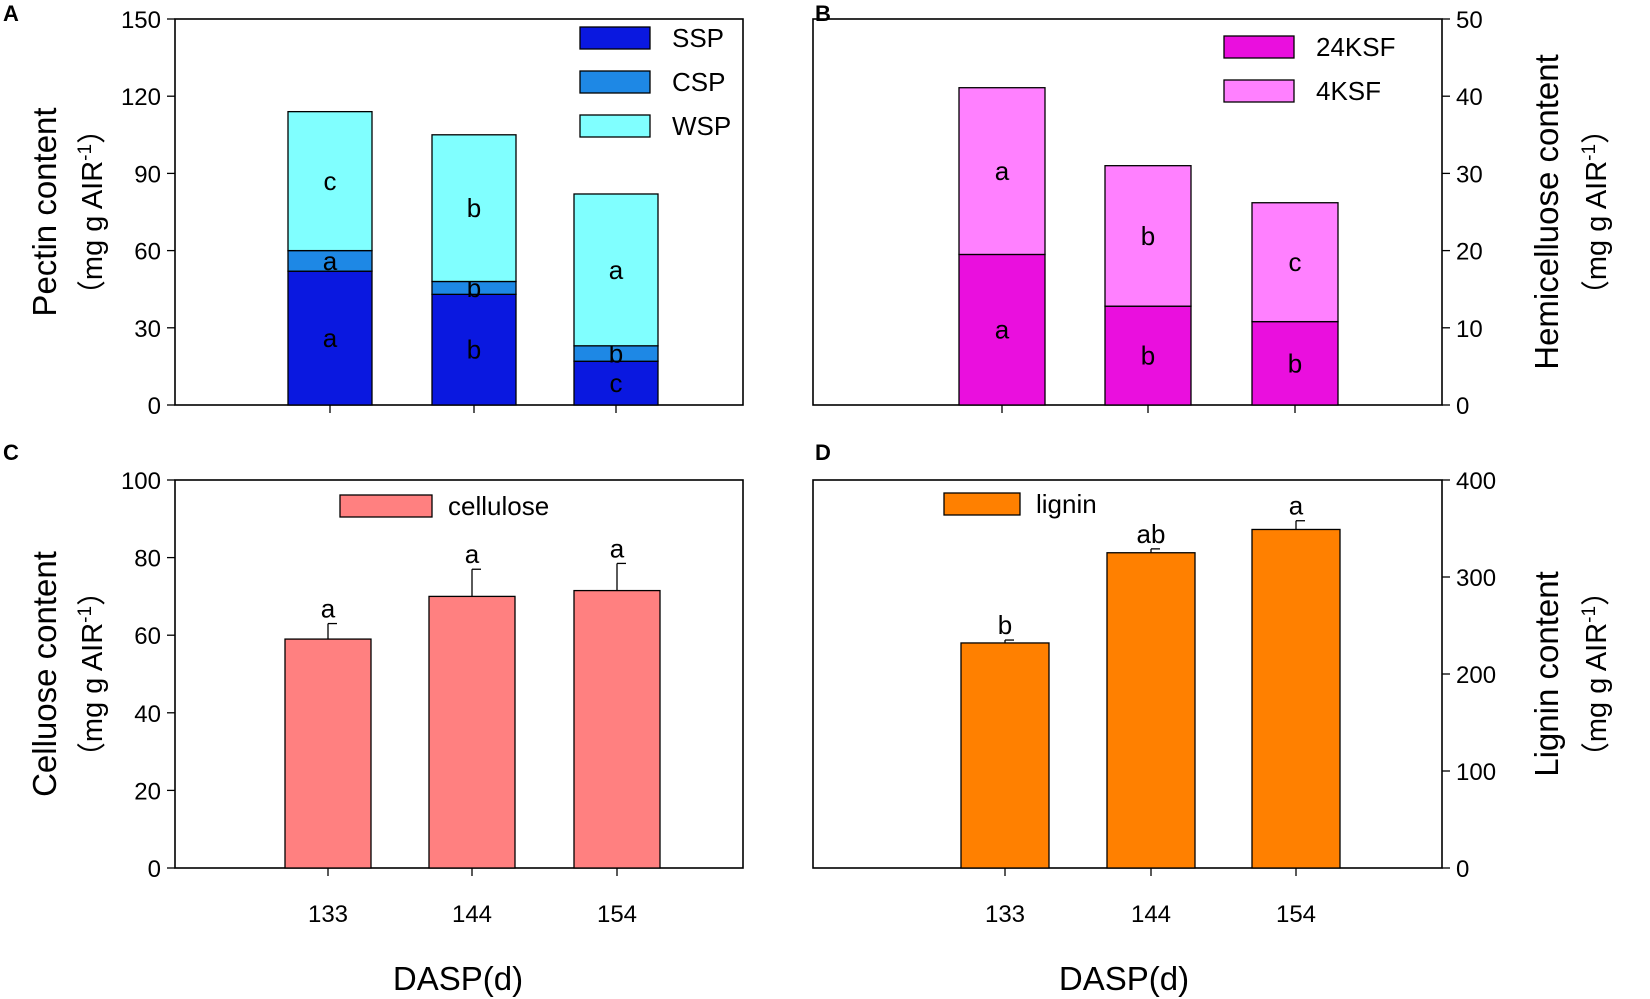 The height and width of the screenshot is (999, 1650). What do you see at coordinates (44, 211) in the screenshot?
I see `y-axis-title: Pectin content` at bounding box center [44, 211].